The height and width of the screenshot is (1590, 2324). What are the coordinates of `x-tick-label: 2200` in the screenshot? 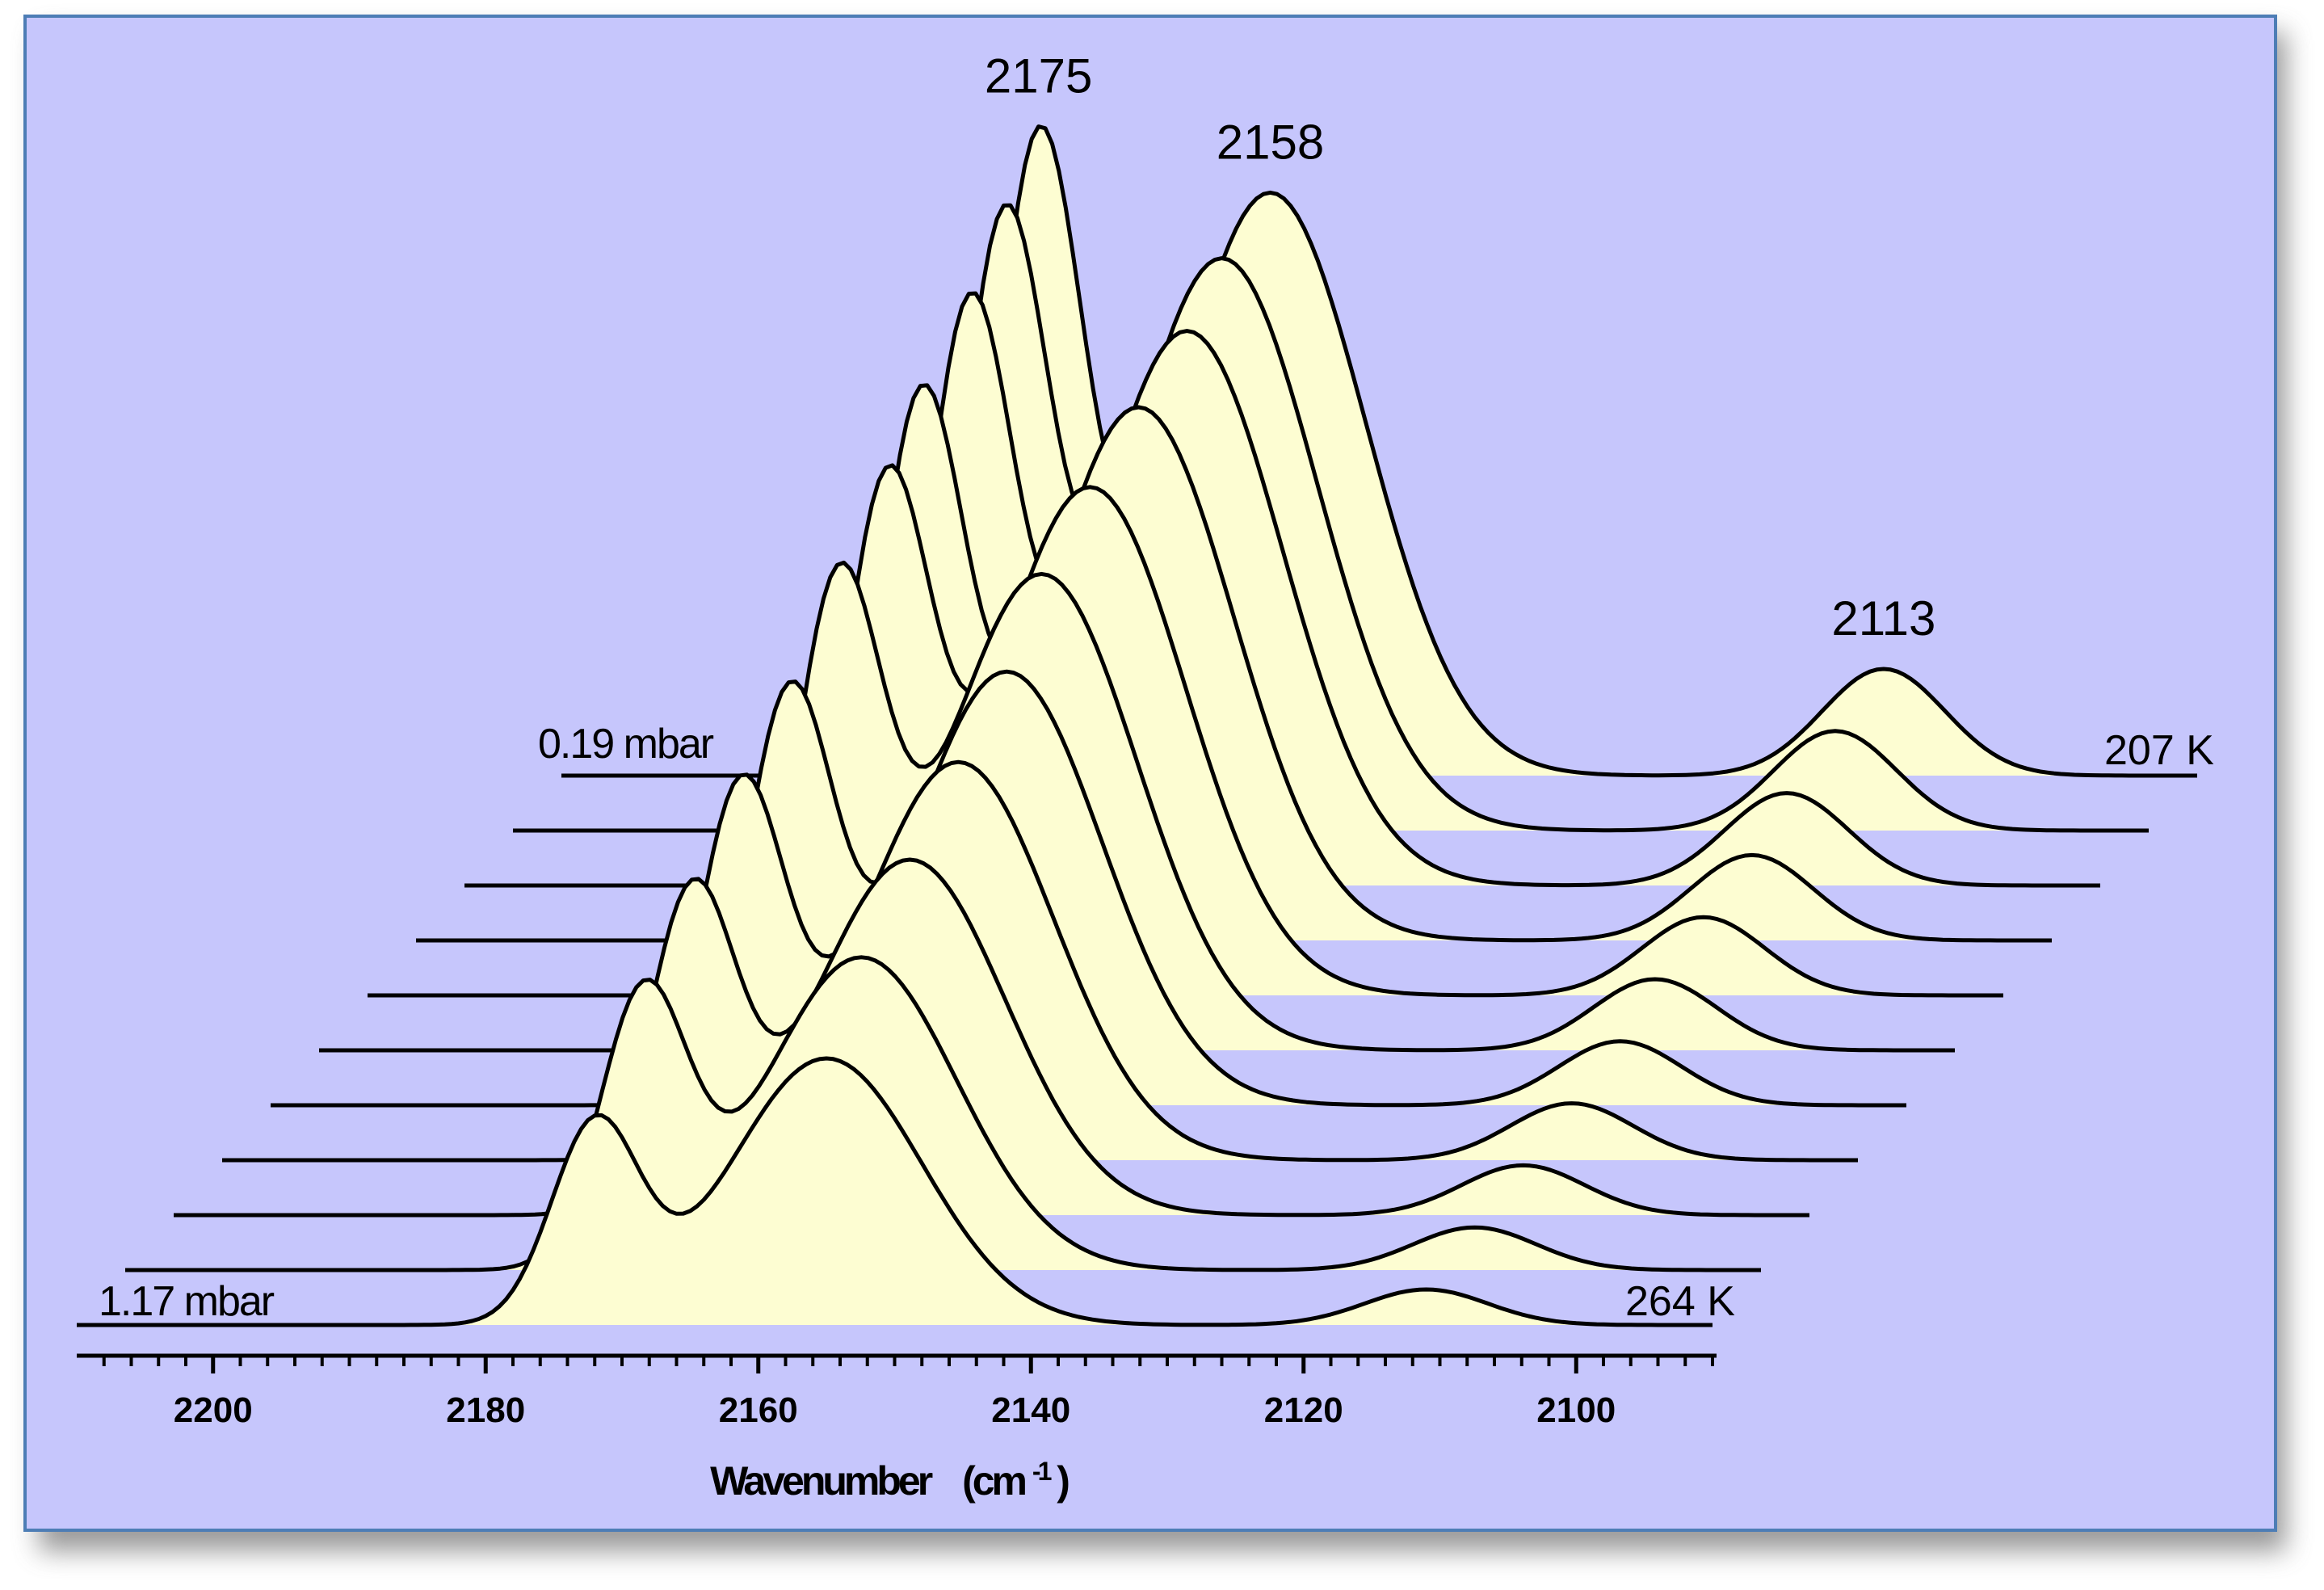 It's located at (214, 1410).